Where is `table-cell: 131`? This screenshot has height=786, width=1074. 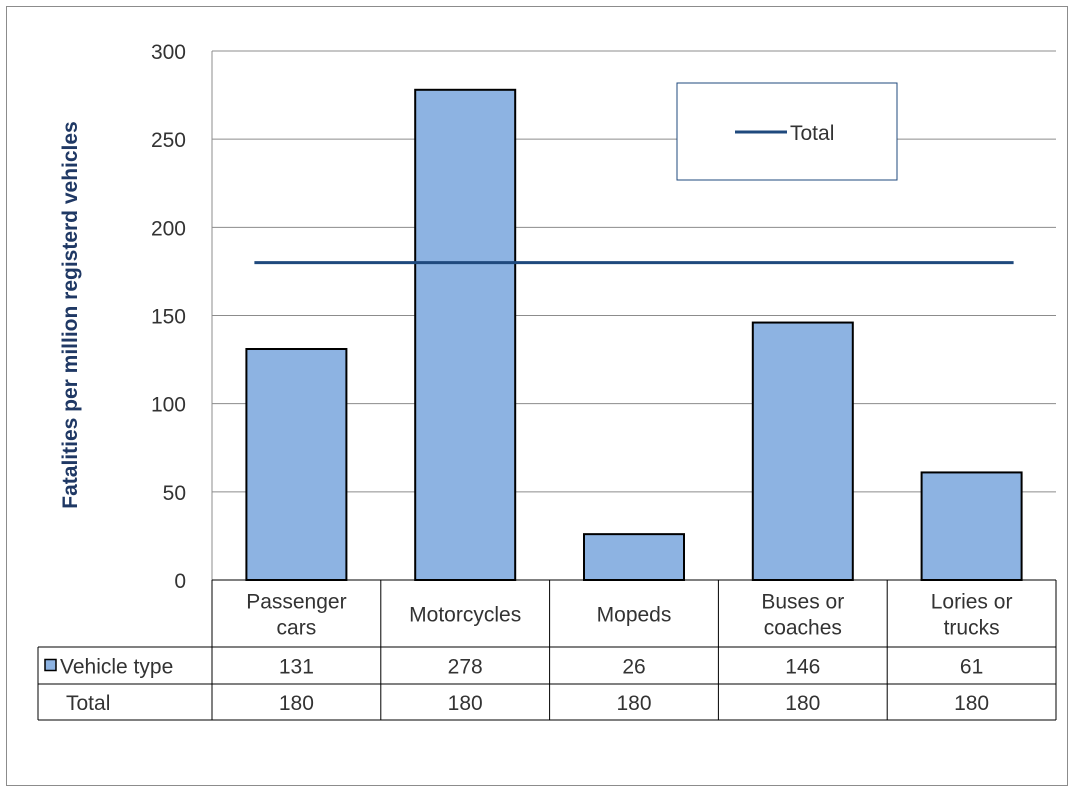 table-cell: 131 is located at coordinates (296, 667).